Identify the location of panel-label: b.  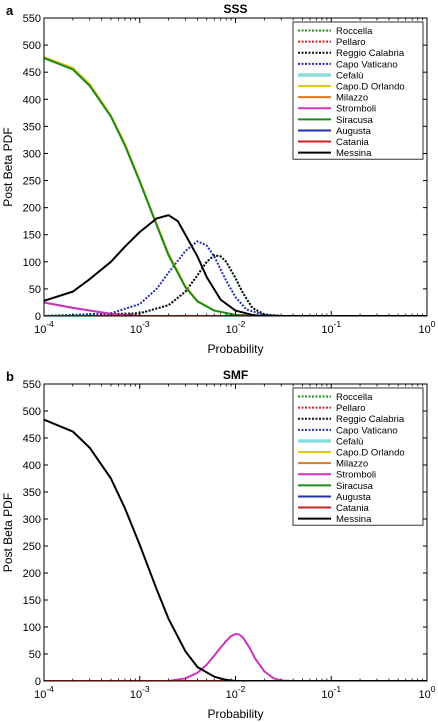
(10, 376).